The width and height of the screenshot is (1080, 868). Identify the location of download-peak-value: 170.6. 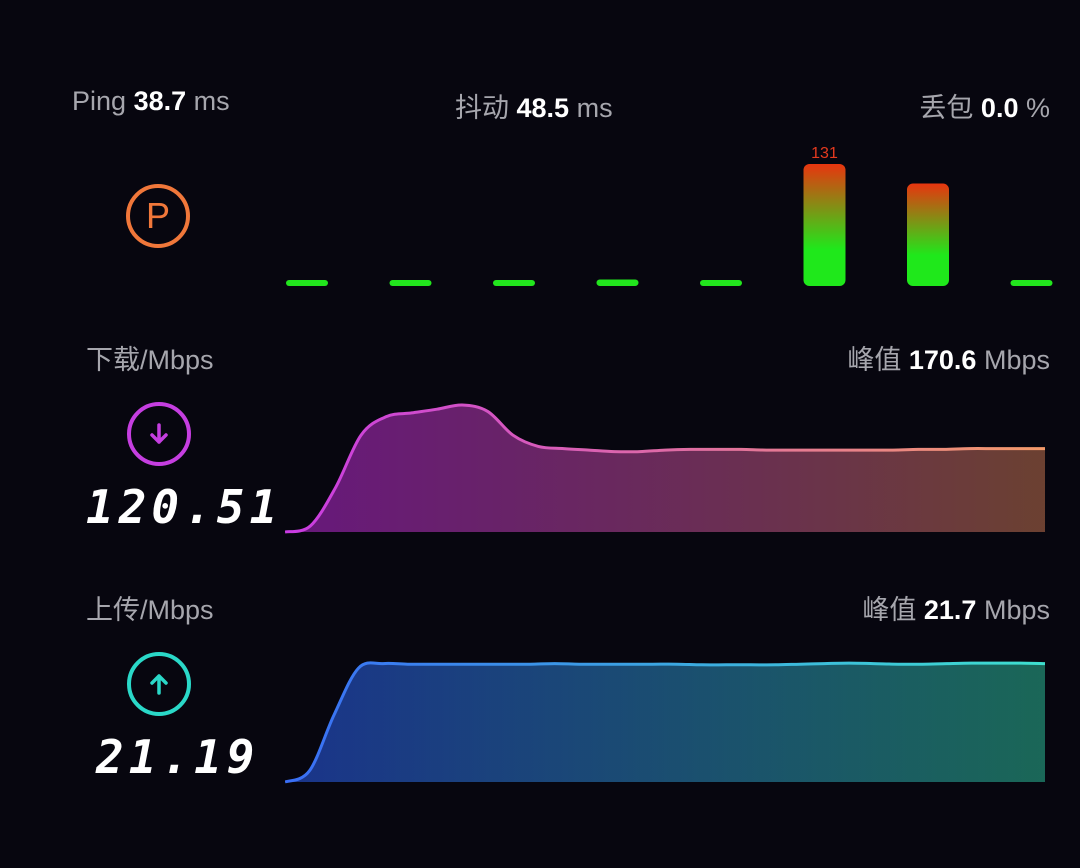
(942, 360).